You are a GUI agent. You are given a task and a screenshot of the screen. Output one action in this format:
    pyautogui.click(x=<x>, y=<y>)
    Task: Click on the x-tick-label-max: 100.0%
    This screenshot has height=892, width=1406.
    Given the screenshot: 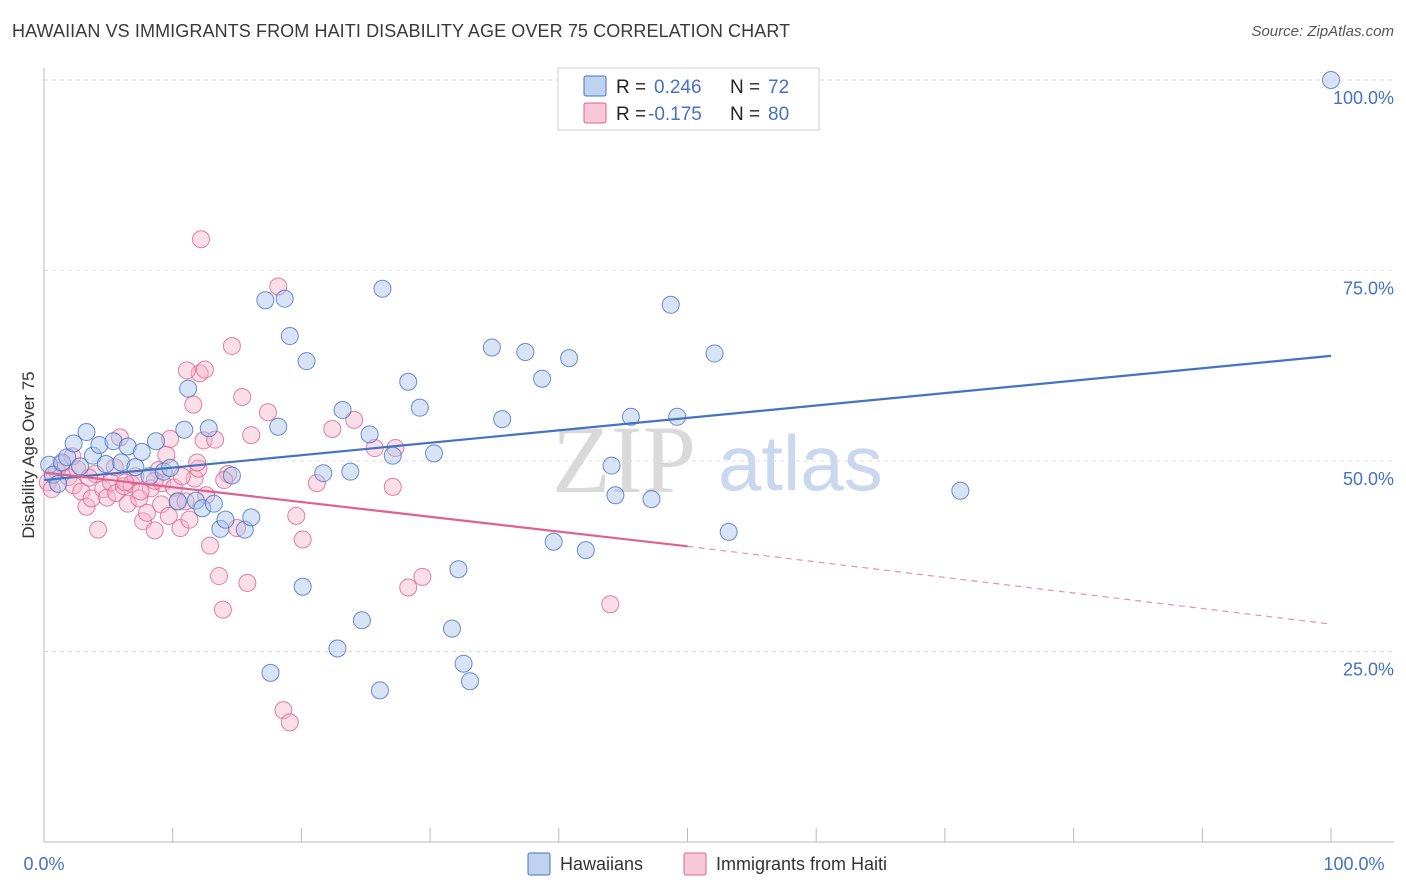 What is the action you would take?
    pyautogui.click(x=1353, y=864)
    